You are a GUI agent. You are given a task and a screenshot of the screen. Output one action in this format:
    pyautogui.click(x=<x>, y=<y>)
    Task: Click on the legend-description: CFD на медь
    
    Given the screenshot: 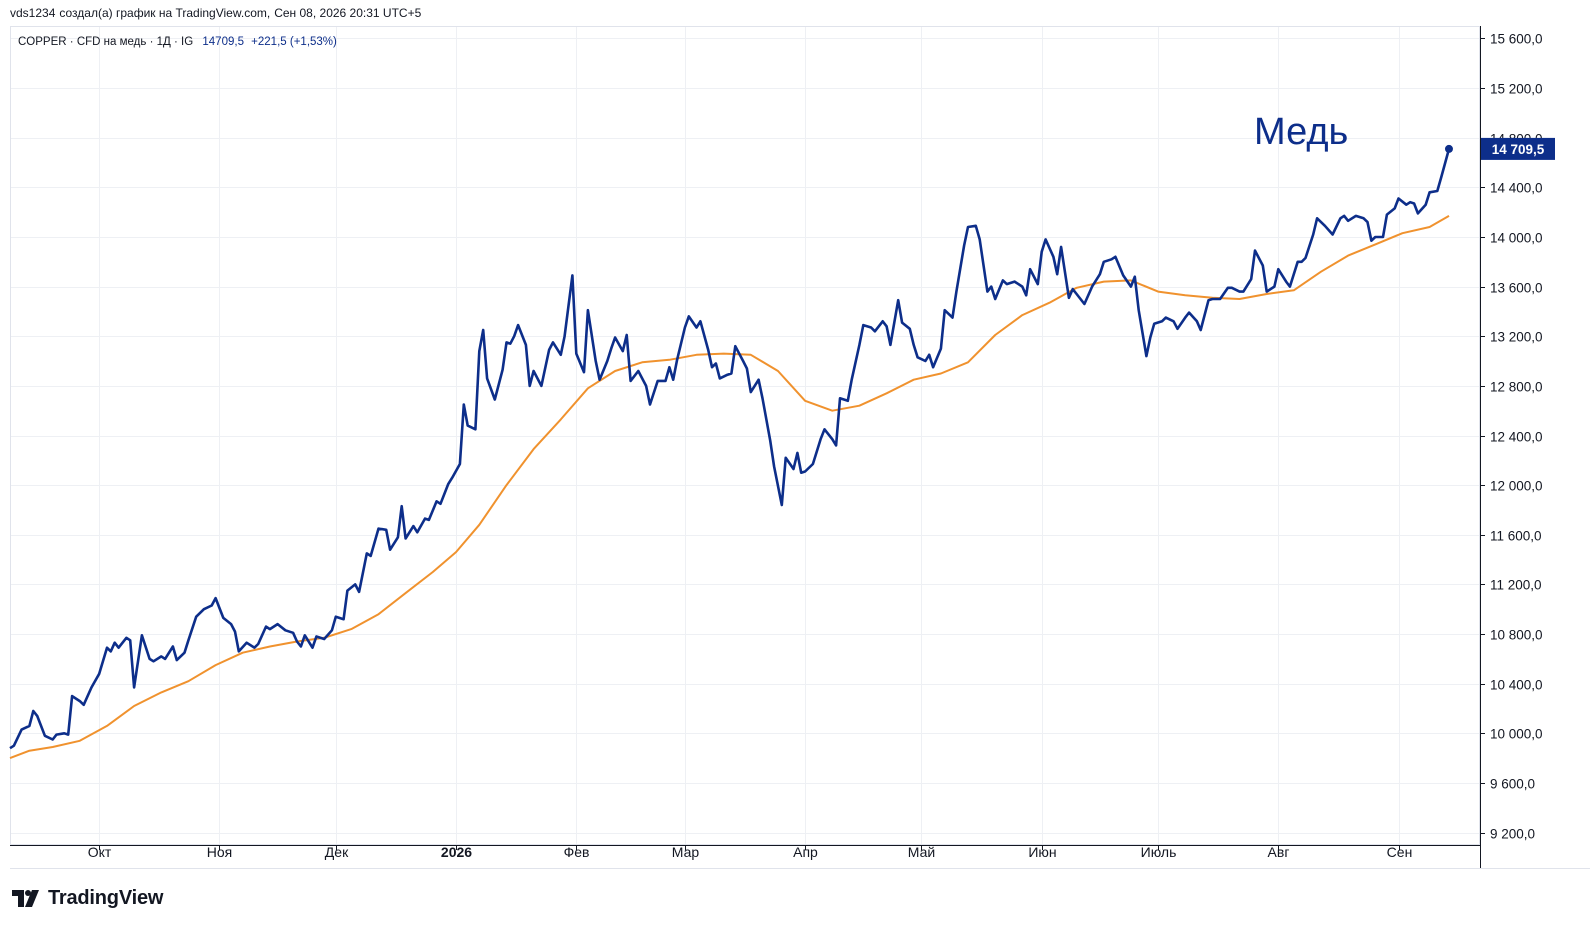 What is the action you would take?
    pyautogui.click(x=112, y=42)
    